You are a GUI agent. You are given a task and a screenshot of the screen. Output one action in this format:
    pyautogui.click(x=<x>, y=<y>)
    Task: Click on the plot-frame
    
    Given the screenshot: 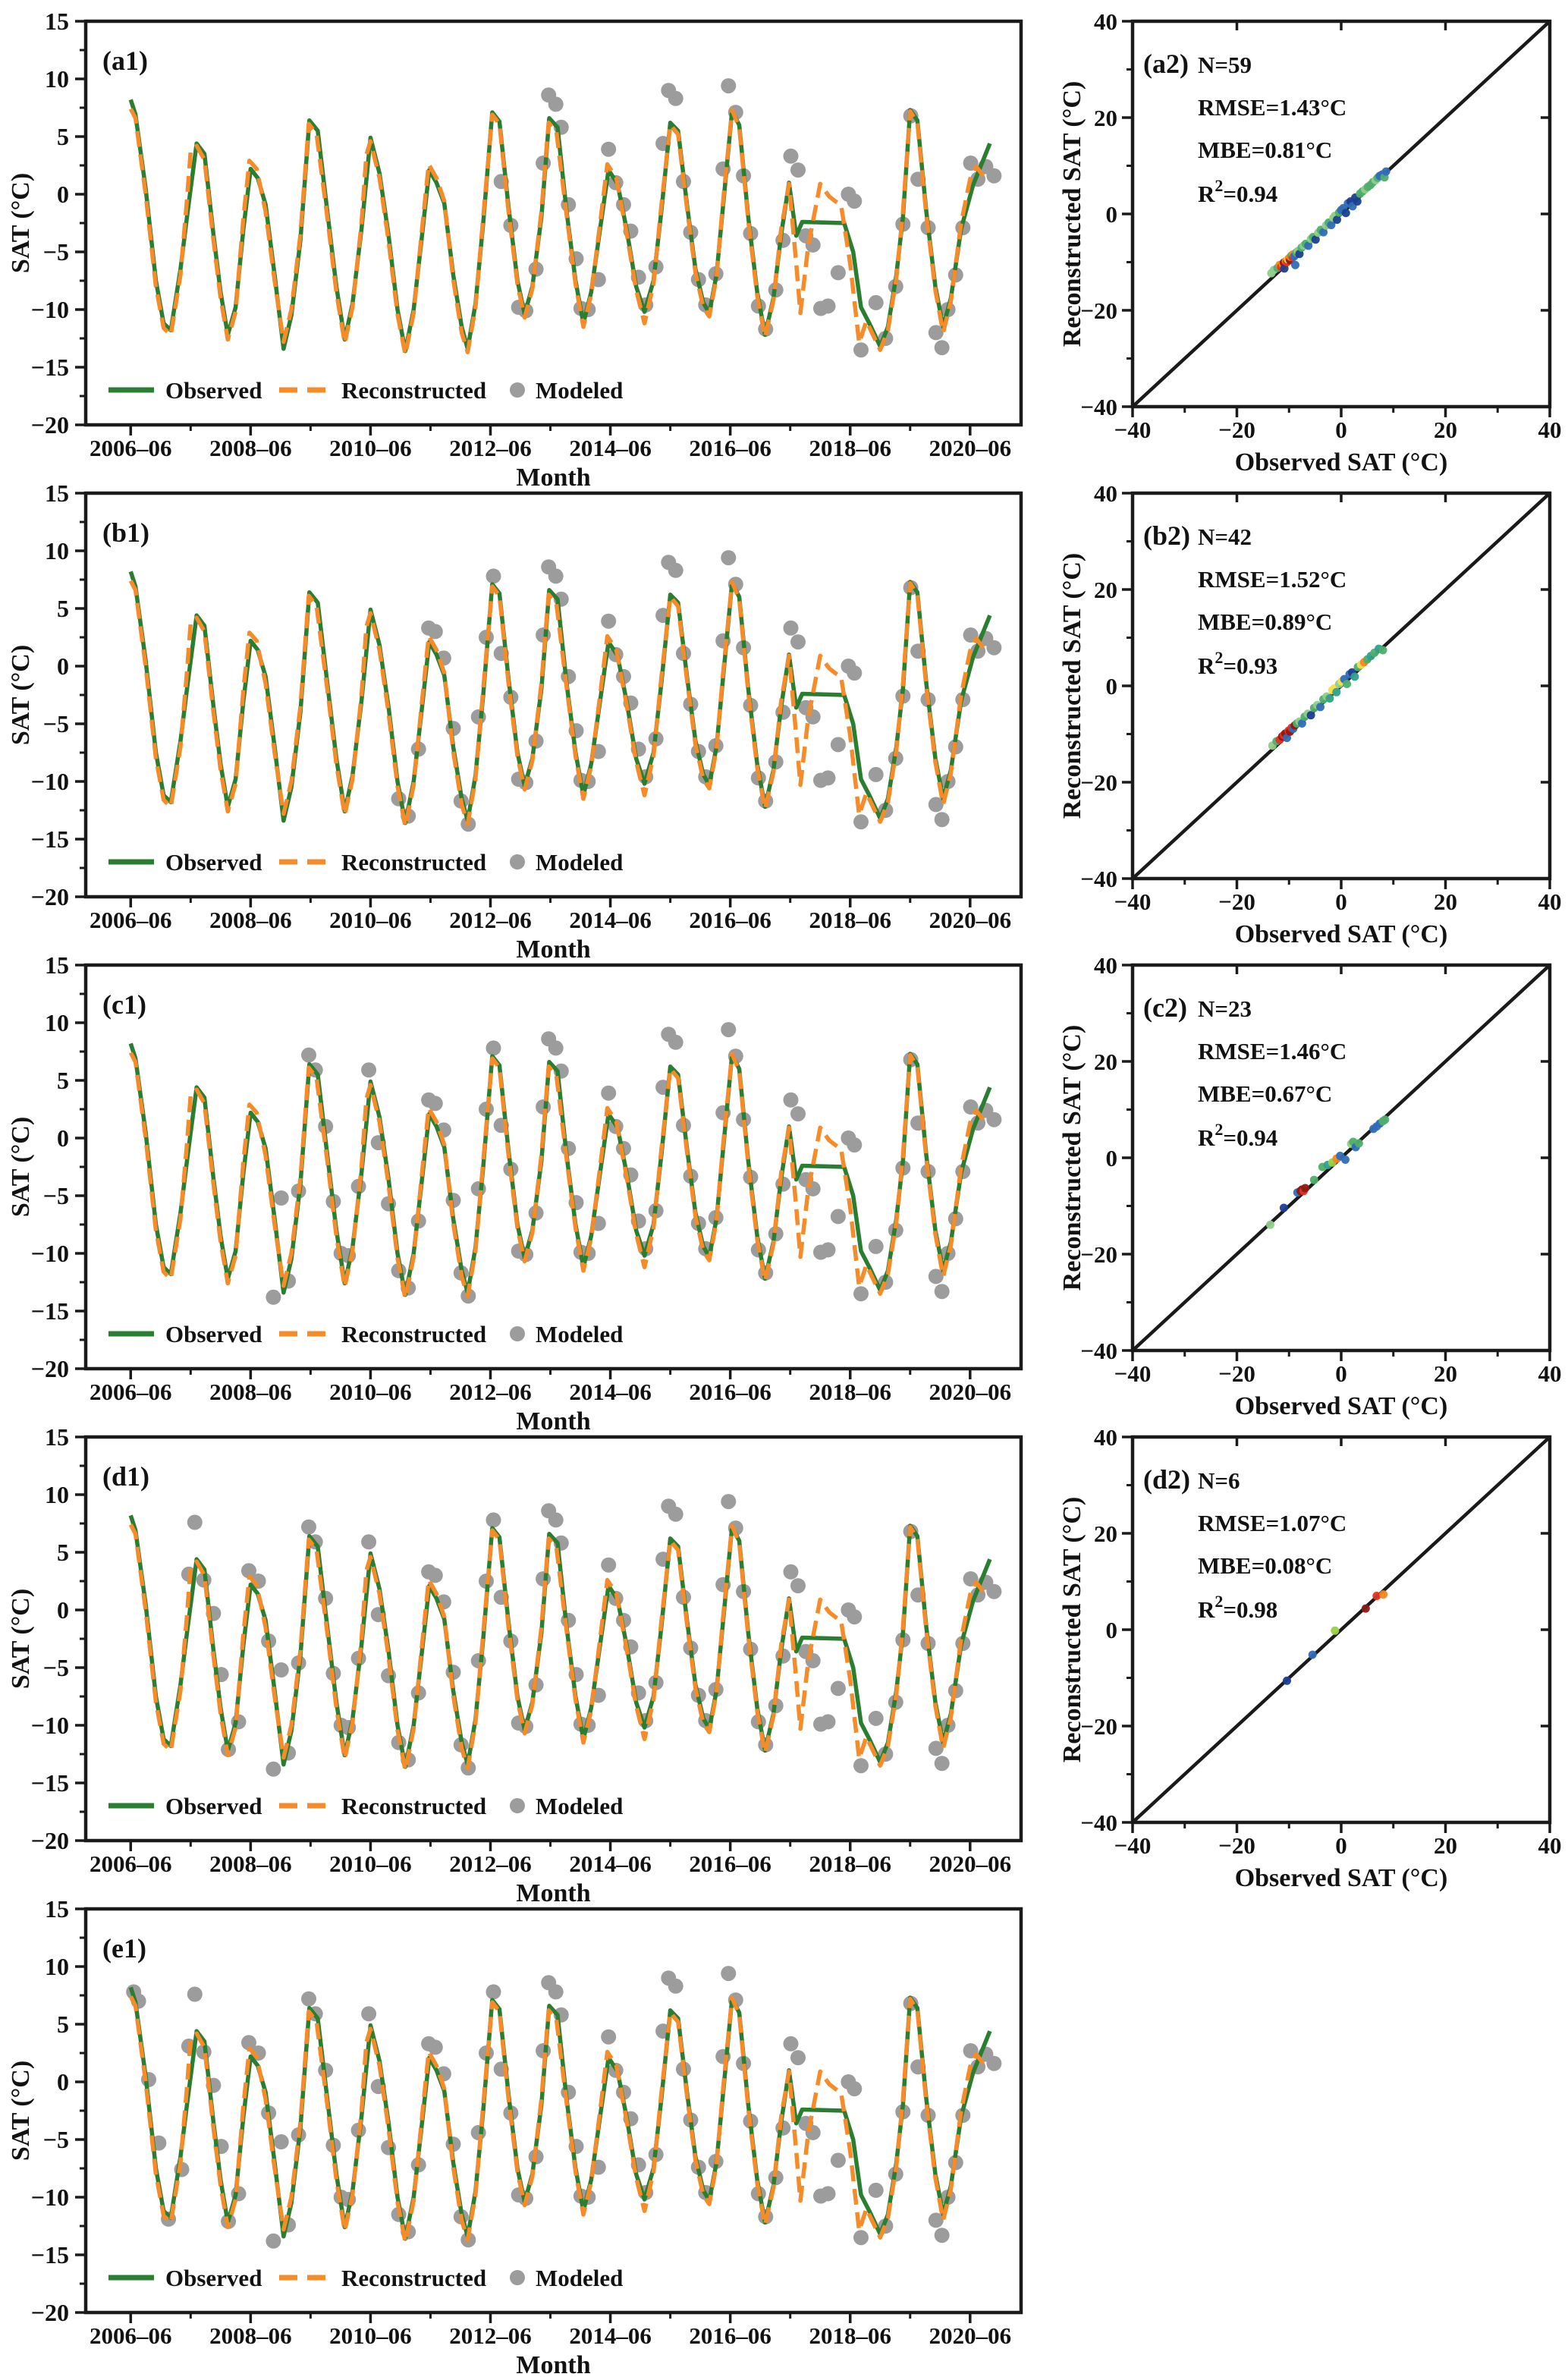 What is the action you would take?
    pyautogui.click(x=553, y=1167)
    